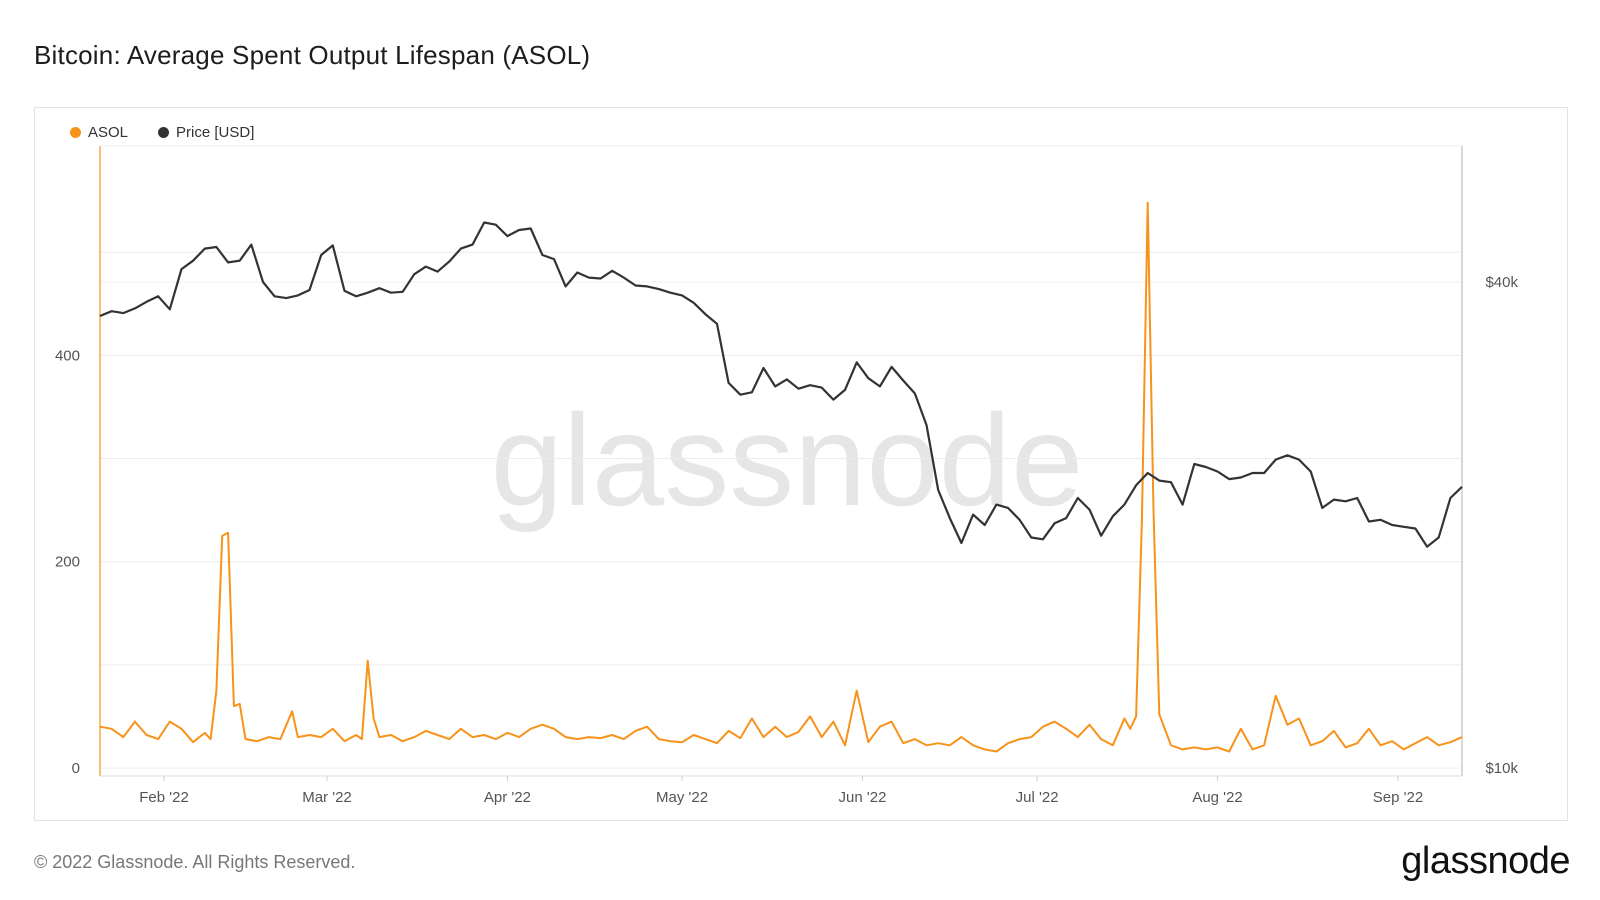  I want to click on legend-item-asol: ASOL, so click(99, 132).